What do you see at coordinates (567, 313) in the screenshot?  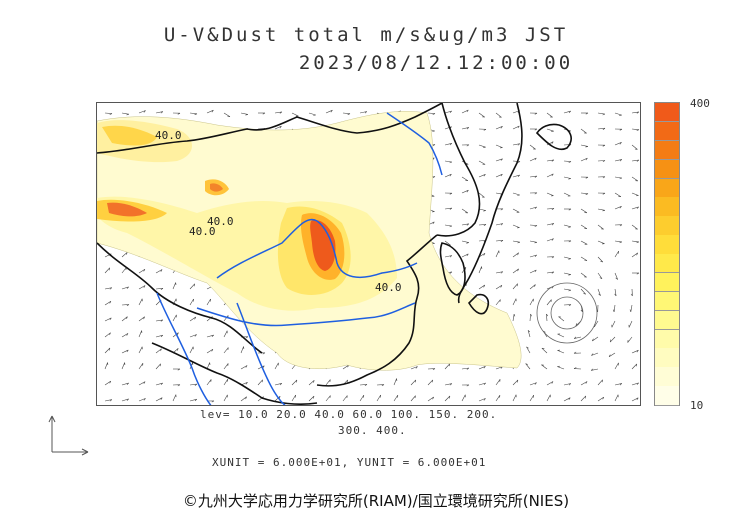 I see `typhoon-ring` at bounding box center [567, 313].